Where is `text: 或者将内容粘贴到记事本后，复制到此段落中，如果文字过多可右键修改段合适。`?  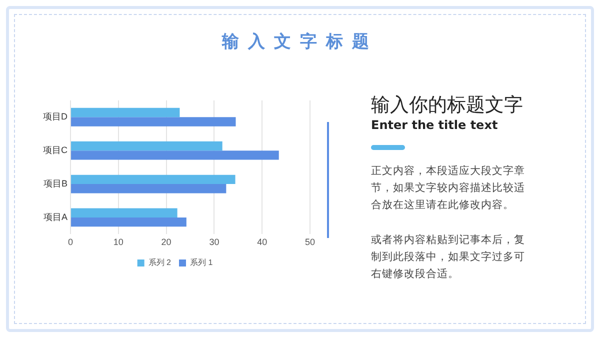 text: 或者将内容粘贴到记事本后，复制到此段落中，如果文字过多可右键修改段合适。 is located at coordinates (448, 257).